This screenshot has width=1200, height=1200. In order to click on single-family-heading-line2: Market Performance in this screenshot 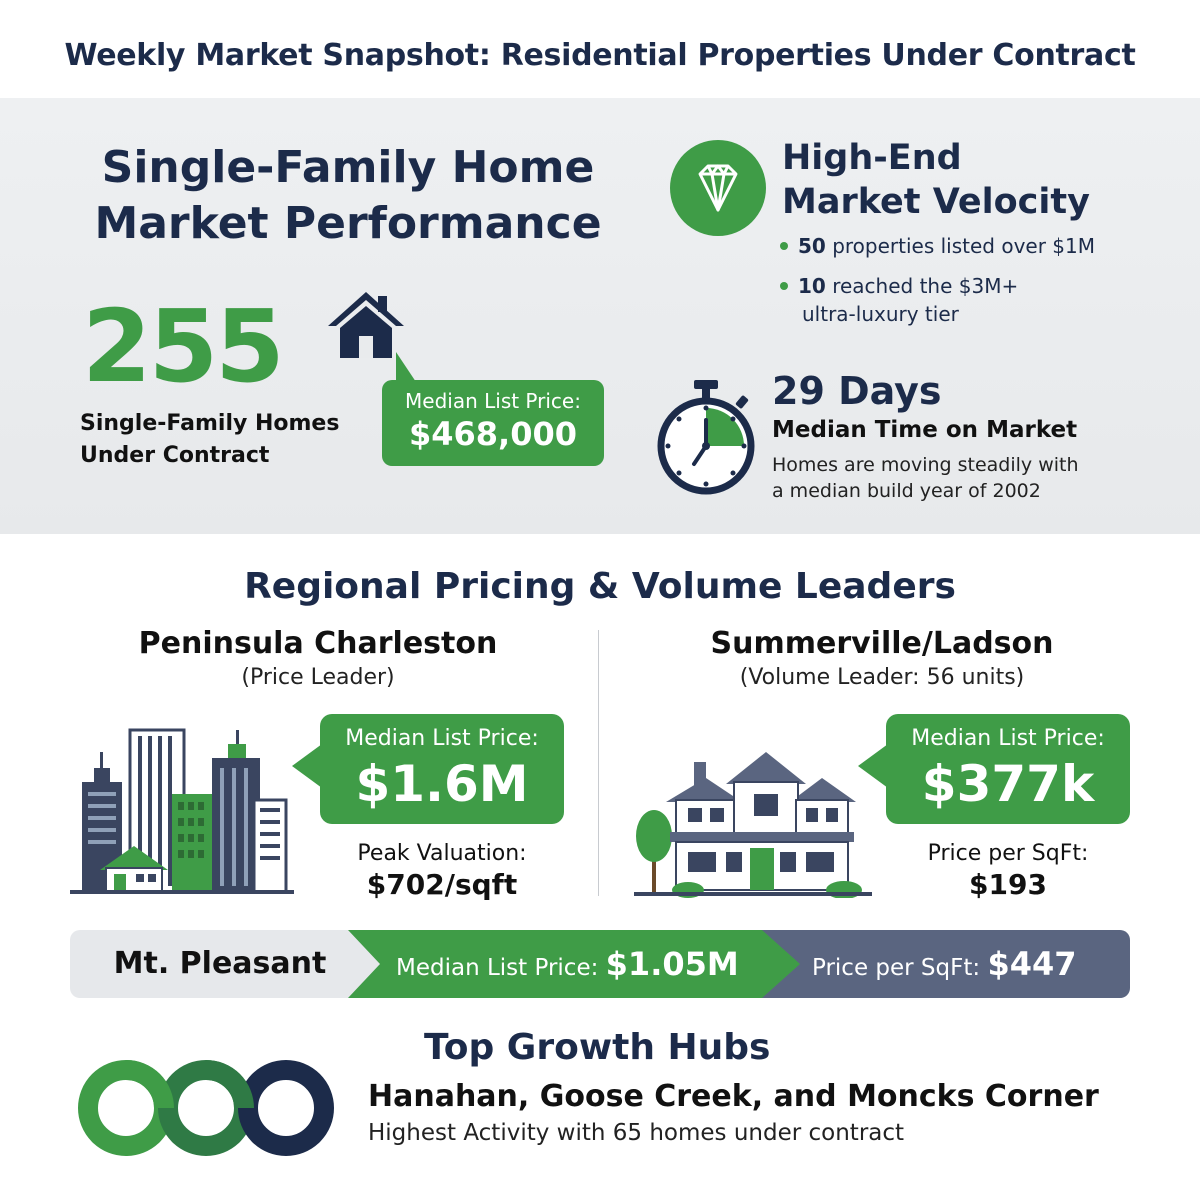, I will do `click(348, 223)`.